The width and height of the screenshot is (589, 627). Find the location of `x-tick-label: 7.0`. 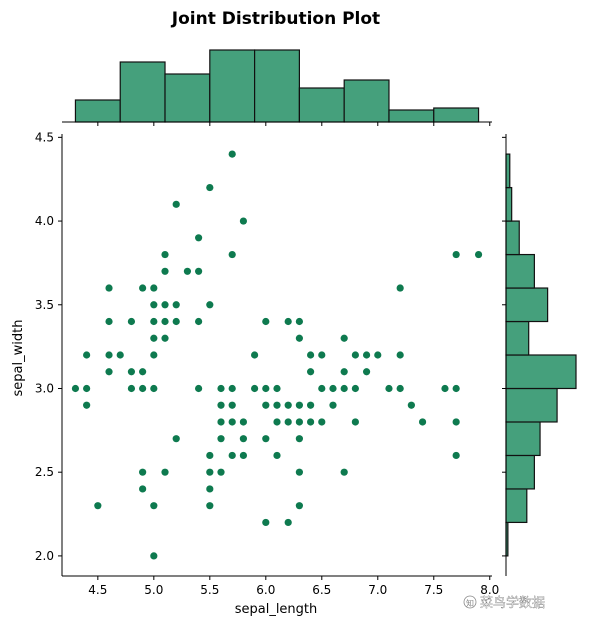

x-tick-label: 7.0 is located at coordinates (377, 590).